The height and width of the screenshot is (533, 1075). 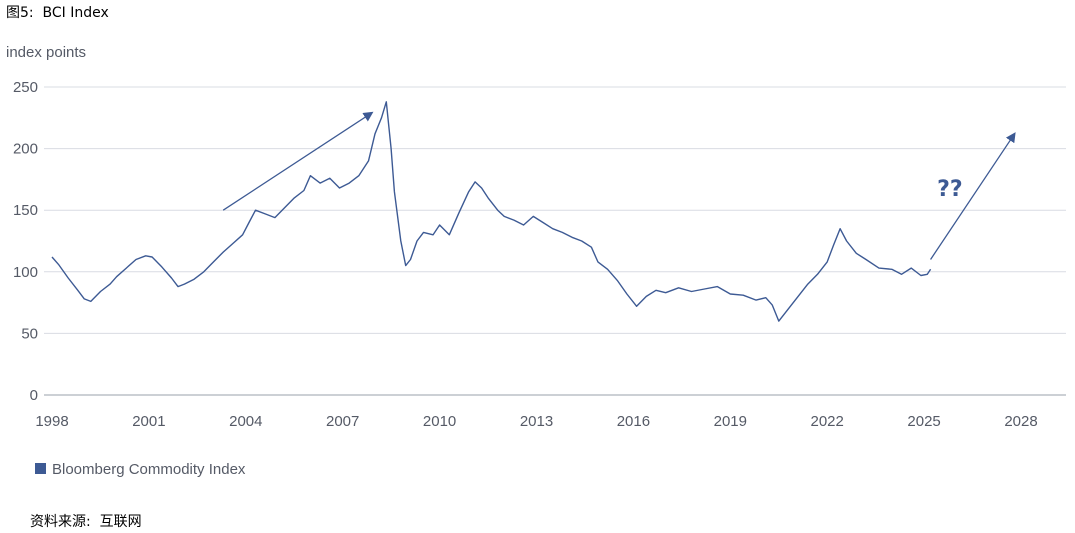 I want to click on x-tick-label: 1998, so click(x=51, y=421).